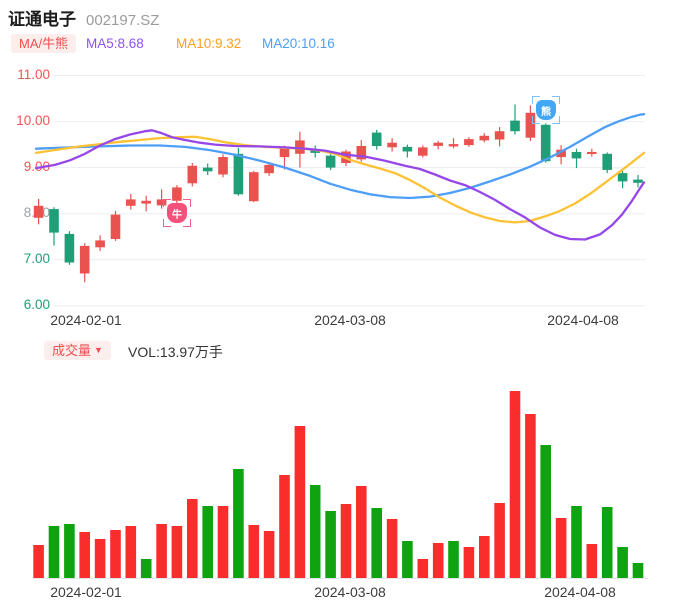 This screenshot has width=686, height=606. I want to click on ma5-readout: MA5:8.68, so click(115, 43).